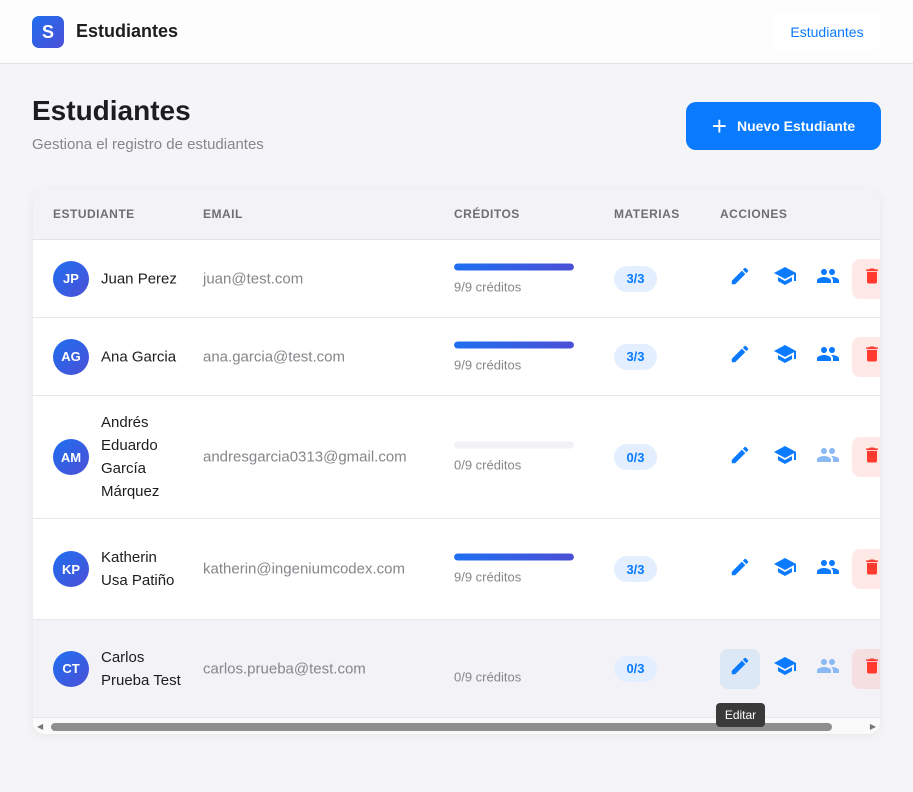  What do you see at coordinates (274, 356) in the screenshot?
I see `student-email: ana.garcia@test.com` at bounding box center [274, 356].